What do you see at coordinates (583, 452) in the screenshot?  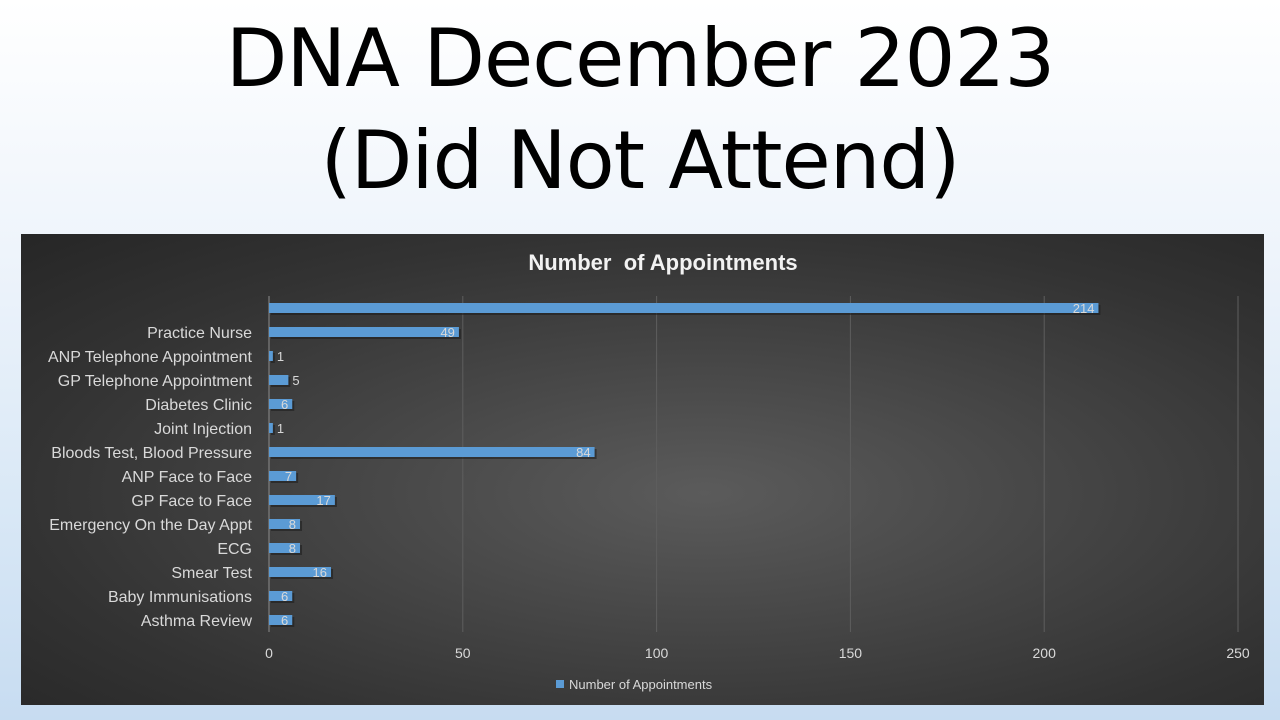 I see `data-label: 84` at bounding box center [583, 452].